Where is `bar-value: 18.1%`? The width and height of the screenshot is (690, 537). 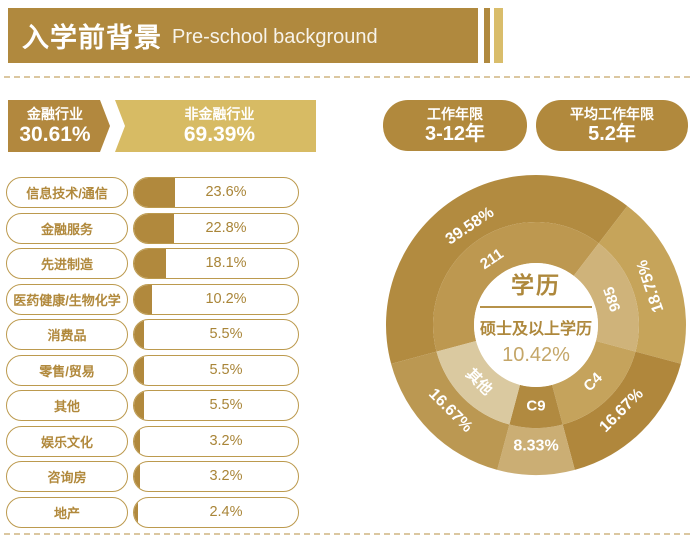
bar-value: 18.1% is located at coordinates (226, 263).